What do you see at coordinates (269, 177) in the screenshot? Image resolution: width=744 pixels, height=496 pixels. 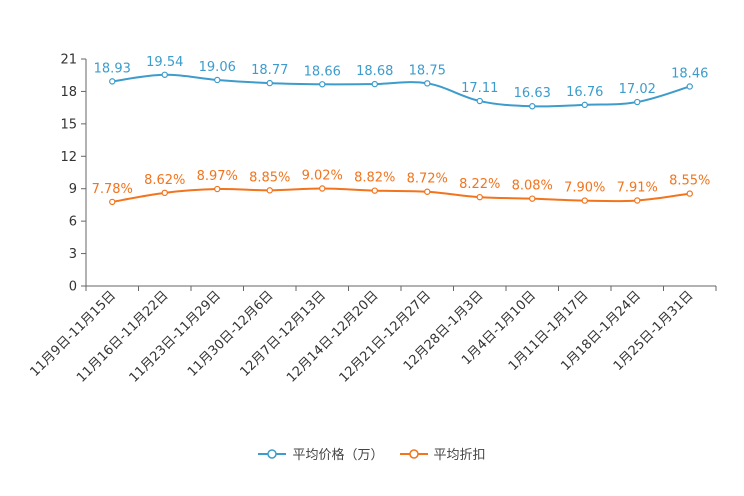 I see `series-discount-data-label: 8.85%` at bounding box center [269, 177].